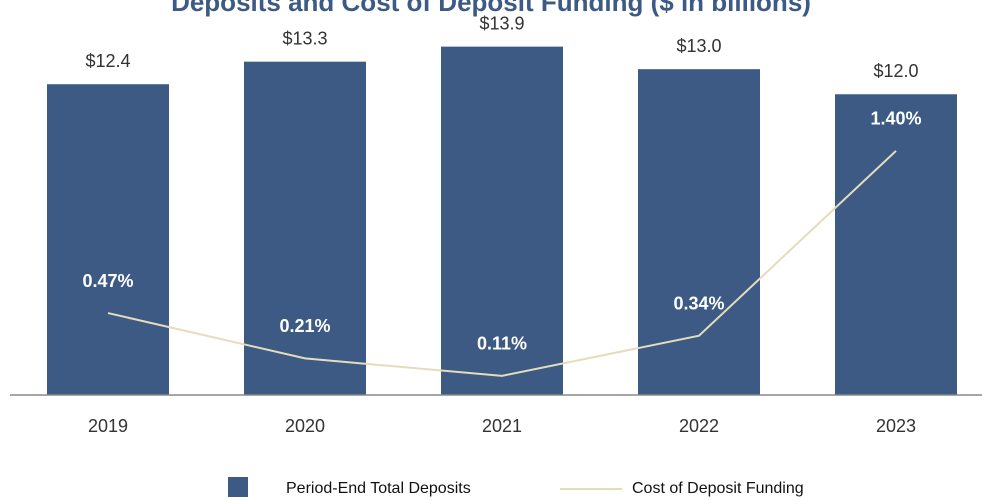 This screenshot has width=982, height=500. I want to click on line-value-label: 0.47%, so click(107, 281).